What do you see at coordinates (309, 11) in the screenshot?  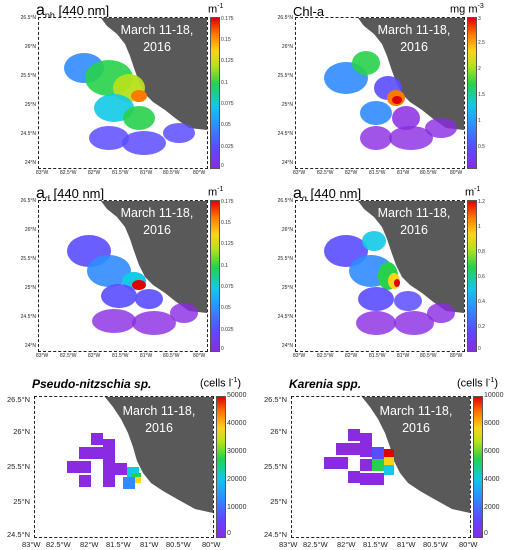 I see `panel-title: Chl-a` at bounding box center [309, 11].